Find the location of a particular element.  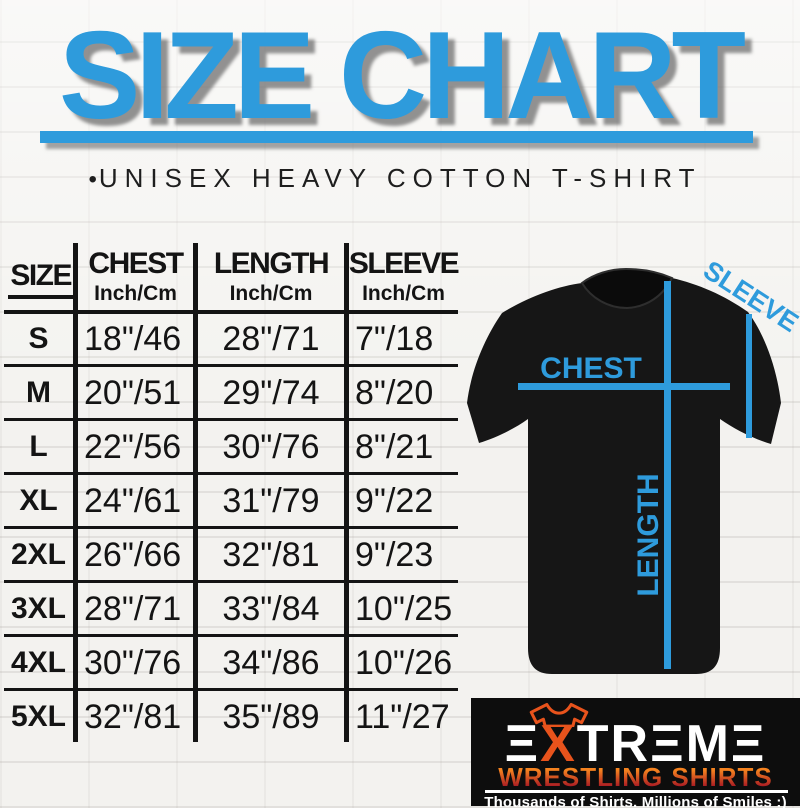

size-cell: 5XL is located at coordinates (41, 715).